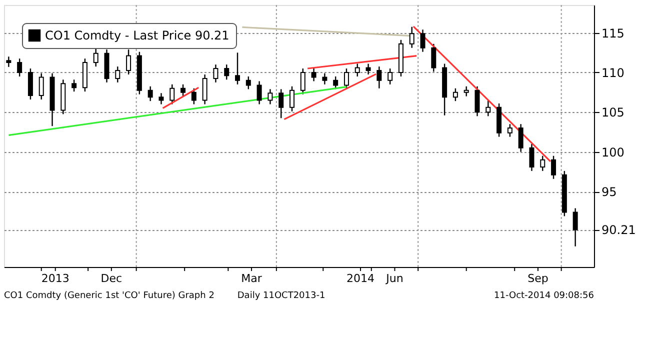  I want to click on y-tick-label: 110, so click(613, 73).